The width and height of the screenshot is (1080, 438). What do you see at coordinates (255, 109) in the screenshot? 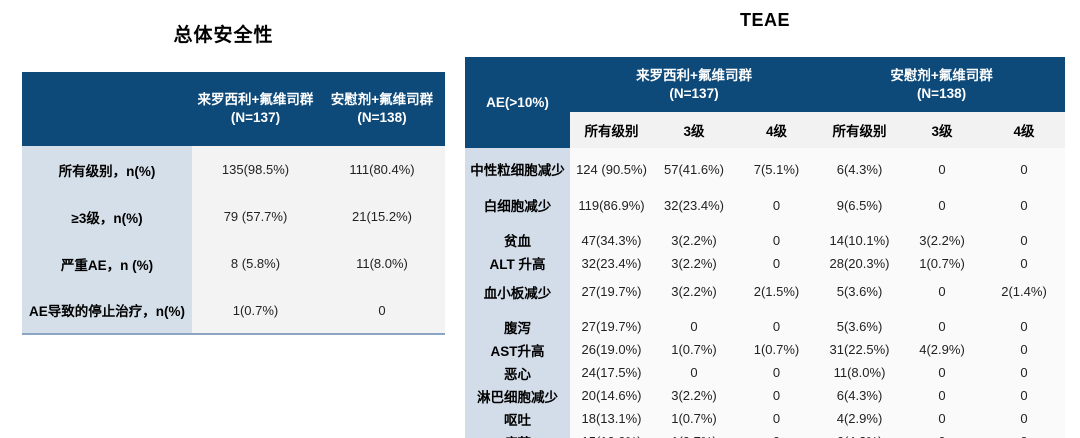
I see `column-header-ribociclib: 来罗西利+氟维司群 (N=137)` at bounding box center [255, 109].